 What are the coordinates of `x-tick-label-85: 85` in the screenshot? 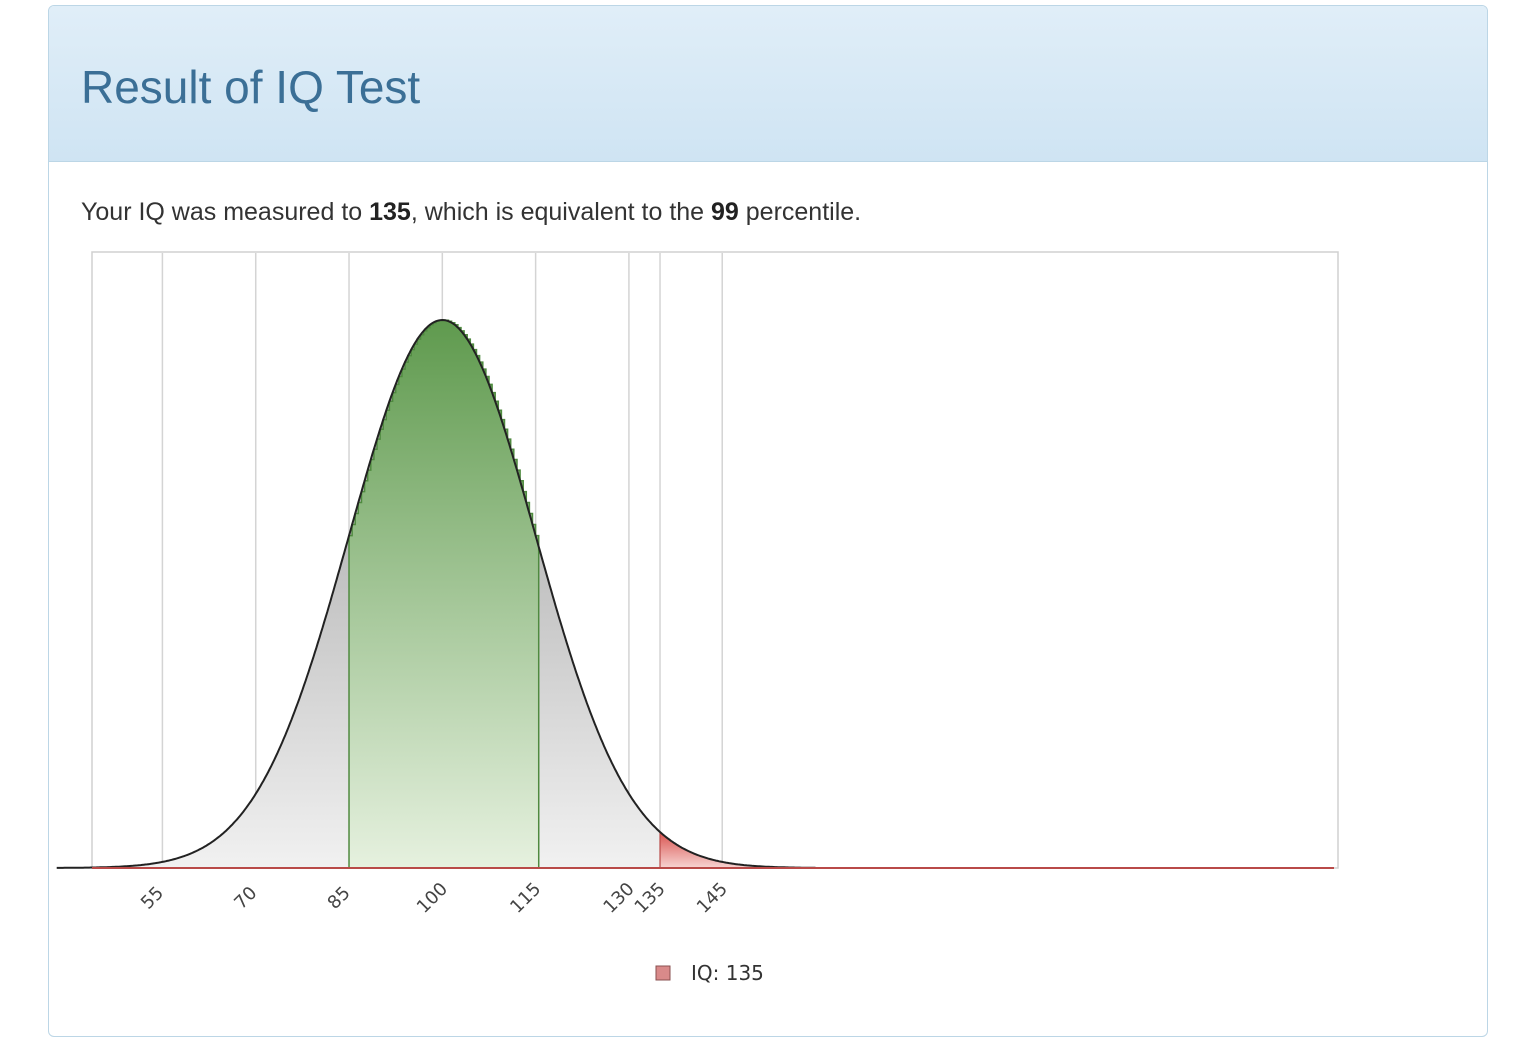 It's located at (339, 898).